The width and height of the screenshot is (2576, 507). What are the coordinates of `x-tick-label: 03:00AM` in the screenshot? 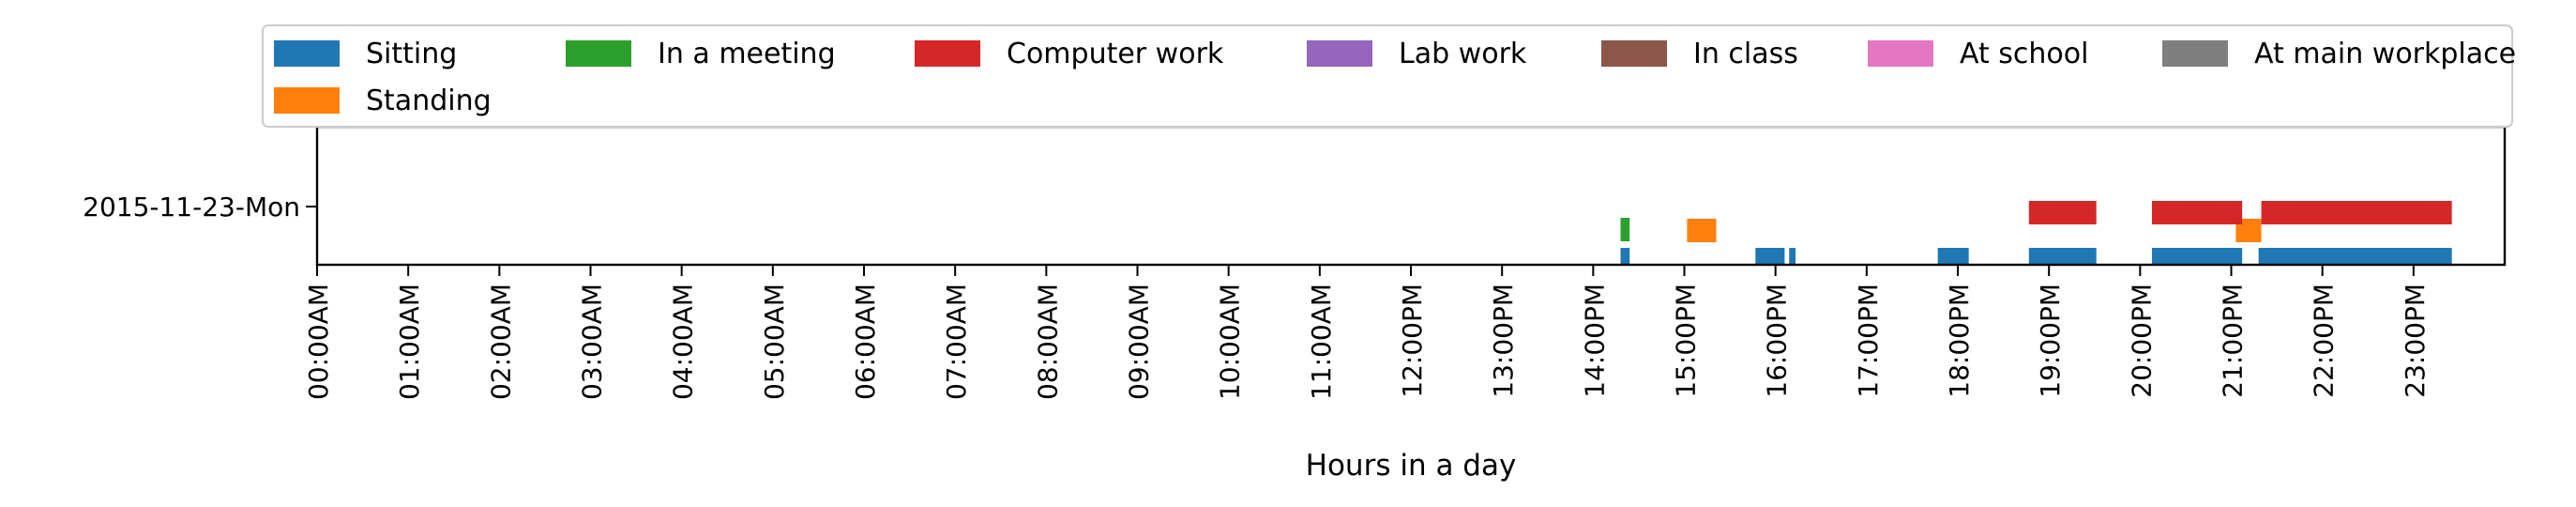 It's located at (592, 342).